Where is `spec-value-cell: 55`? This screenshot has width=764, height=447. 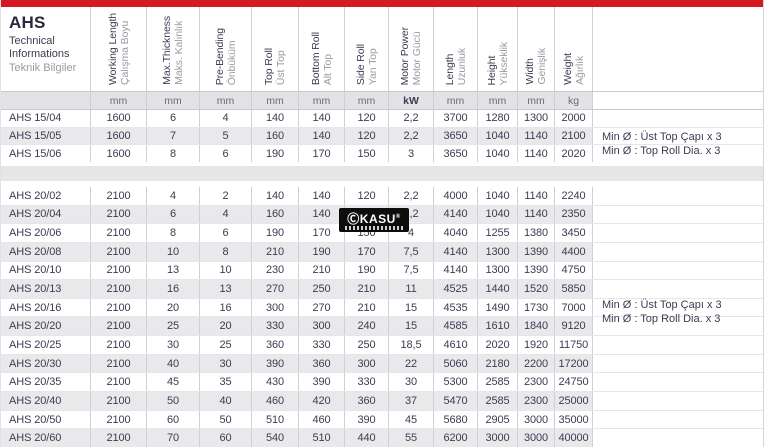 spec-value-cell: 55 is located at coordinates (411, 438).